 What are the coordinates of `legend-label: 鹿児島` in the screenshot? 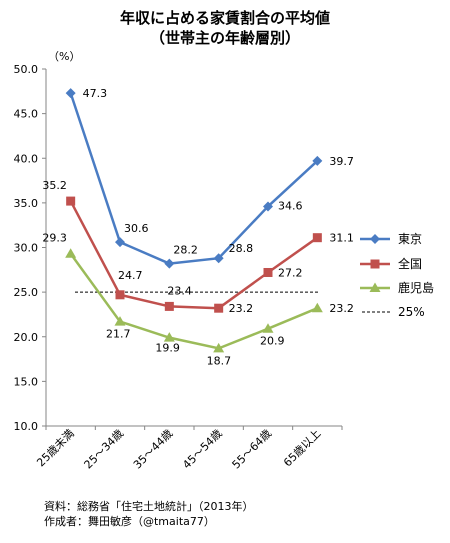 It's located at (416, 287).